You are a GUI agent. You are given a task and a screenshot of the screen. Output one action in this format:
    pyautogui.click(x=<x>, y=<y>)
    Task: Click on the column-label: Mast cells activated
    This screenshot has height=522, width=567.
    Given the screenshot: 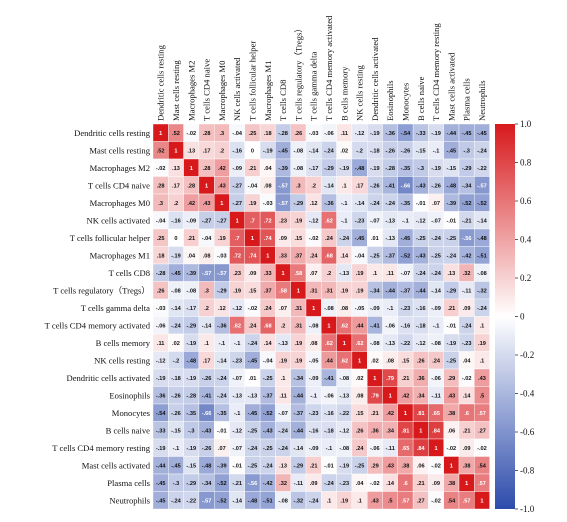 What is the action you would take?
    pyautogui.click(x=451, y=86)
    